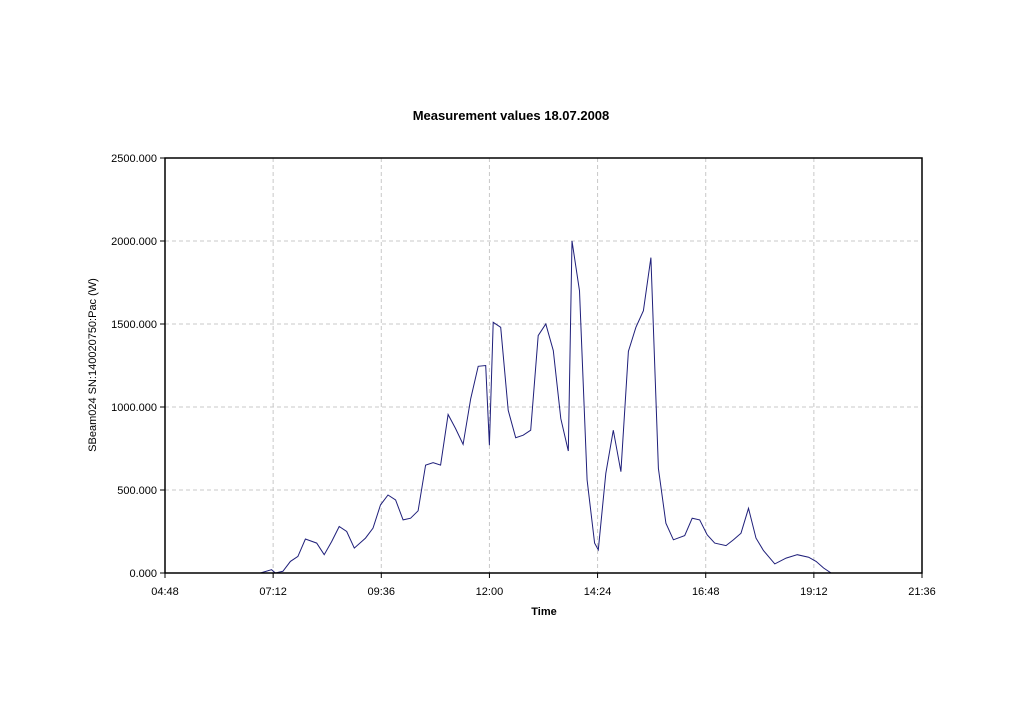 The image size is (1024, 724). What do you see at coordinates (598, 592) in the screenshot?
I see `x-tick-label: 14:24` at bounding box center [598, 592].